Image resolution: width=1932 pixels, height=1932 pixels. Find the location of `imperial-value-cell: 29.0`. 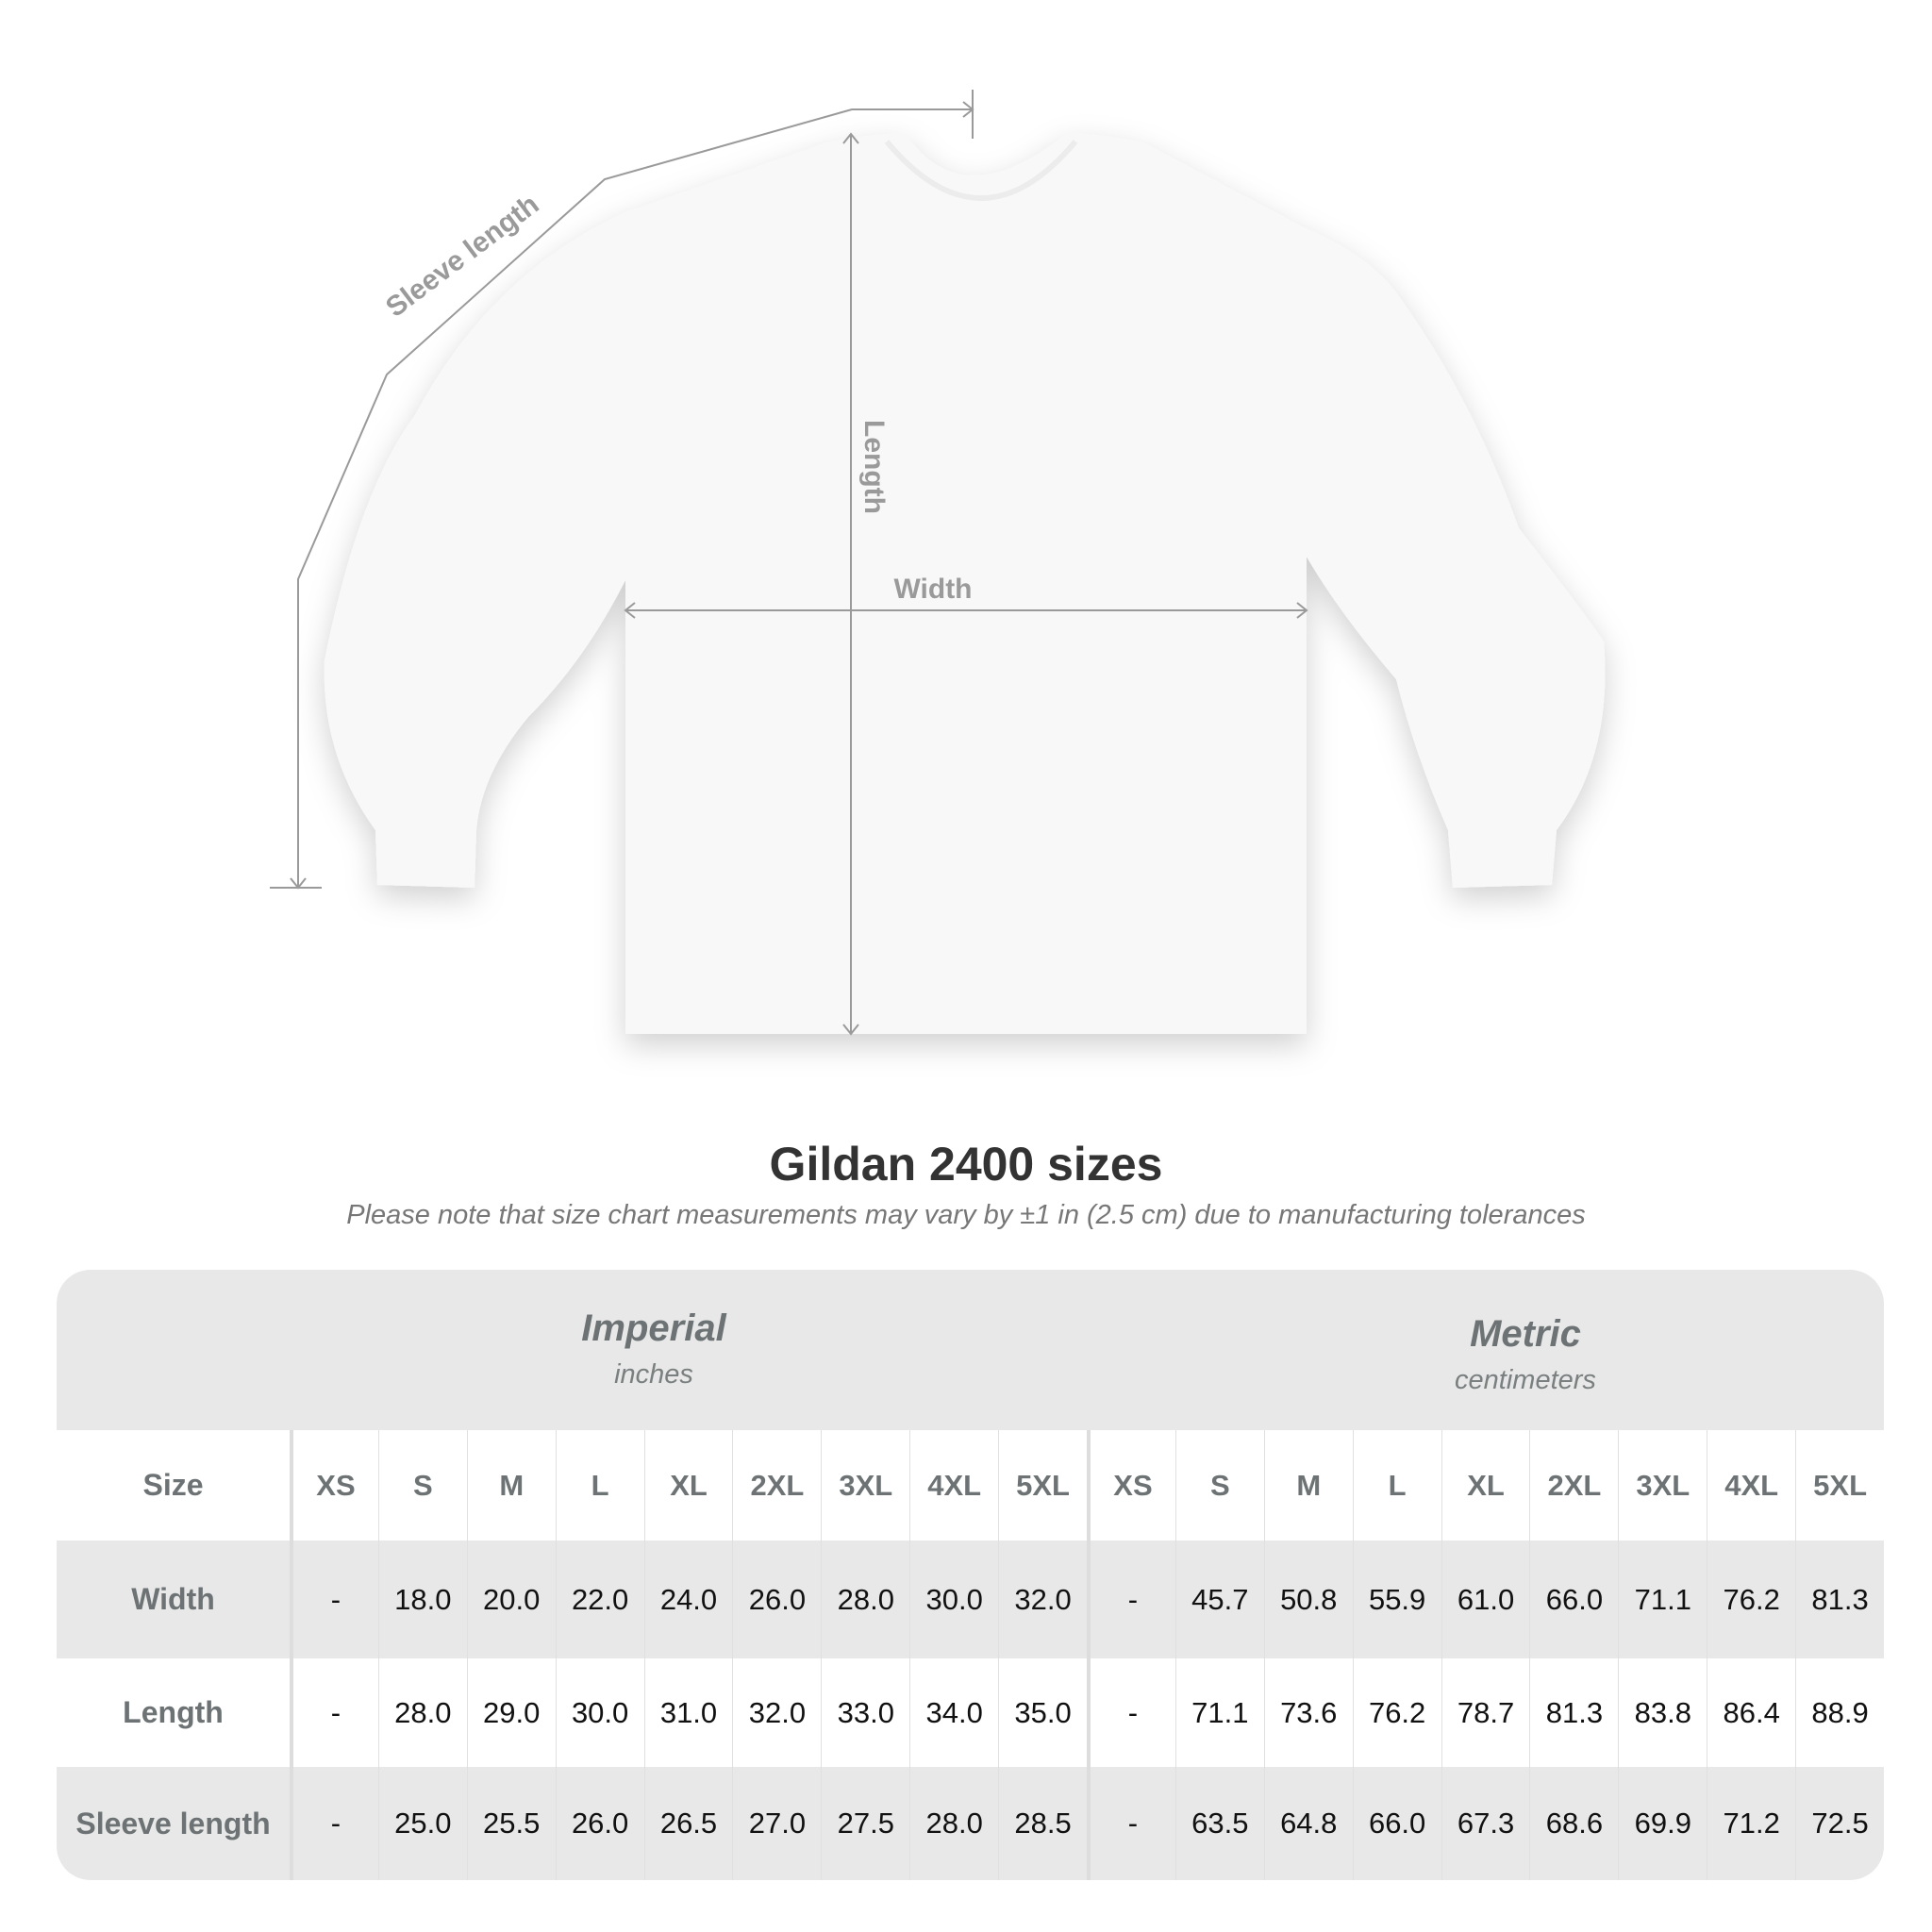

imperial-value-cell: 29.0 is located at coordinates (511, 1713).